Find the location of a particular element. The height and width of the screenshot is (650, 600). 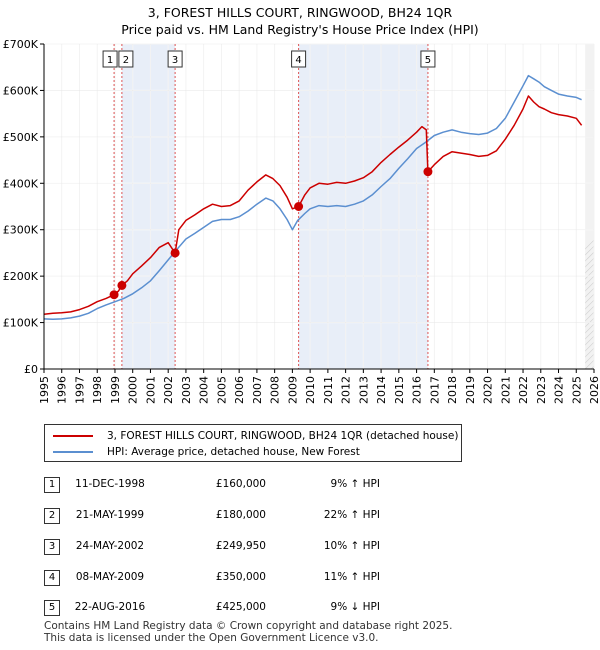

sale-label-number: 2 is located at coordinates (126, 60).